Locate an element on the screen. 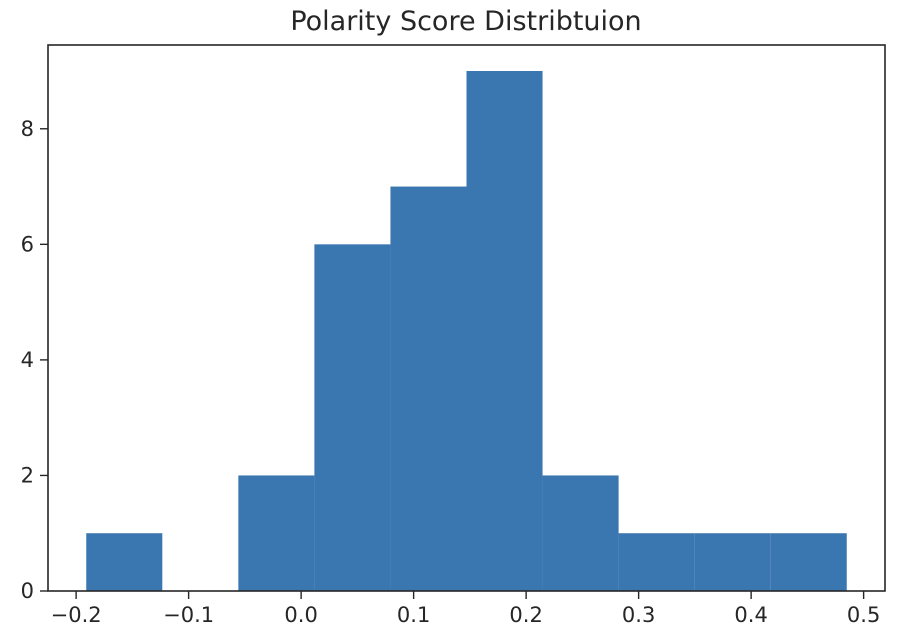  x-tick-label: −0.2 is located at coordinates (76, 615).